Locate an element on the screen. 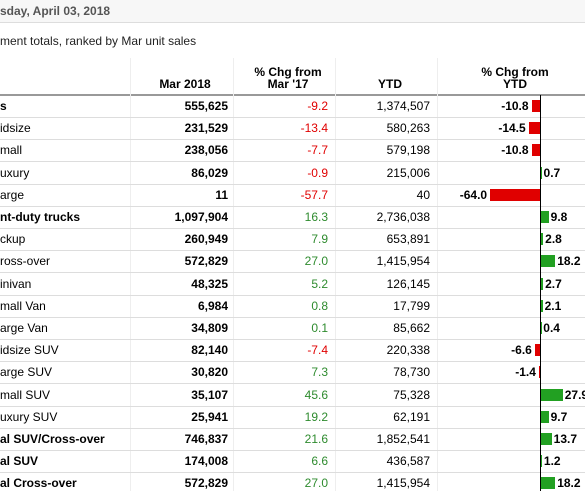 The width and height of the screenshot is (585, 491). report-title: sday, April 03, 2018 is located at coordinates (292, 11).